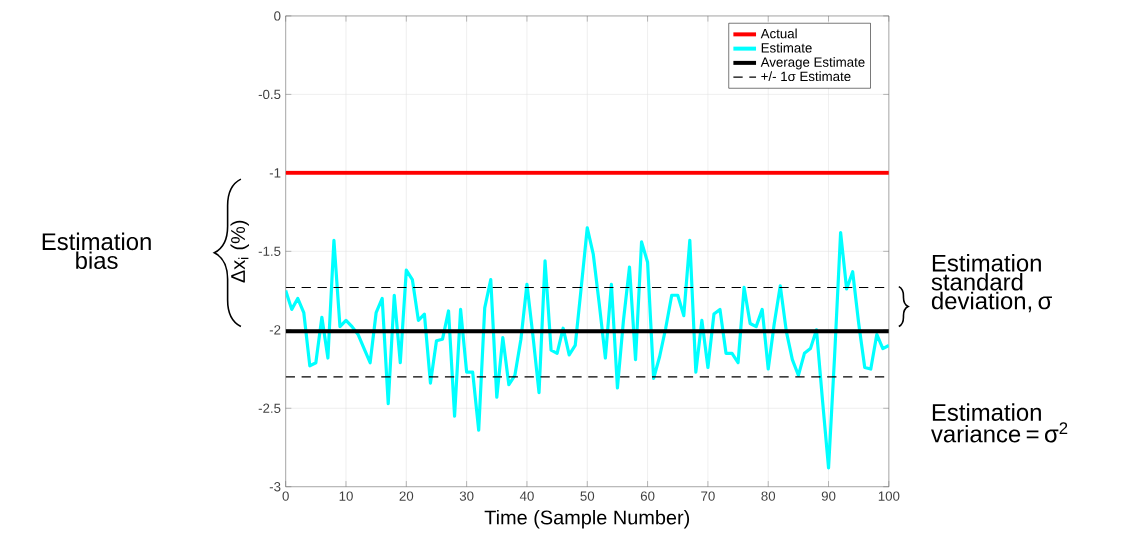 The image size is (1130, 554). What do you see at coordinates (240, 251) in the screenshot?
I see `y-axis-title: Δx$_{i}$ (%)` at bounding box center [240, 251].